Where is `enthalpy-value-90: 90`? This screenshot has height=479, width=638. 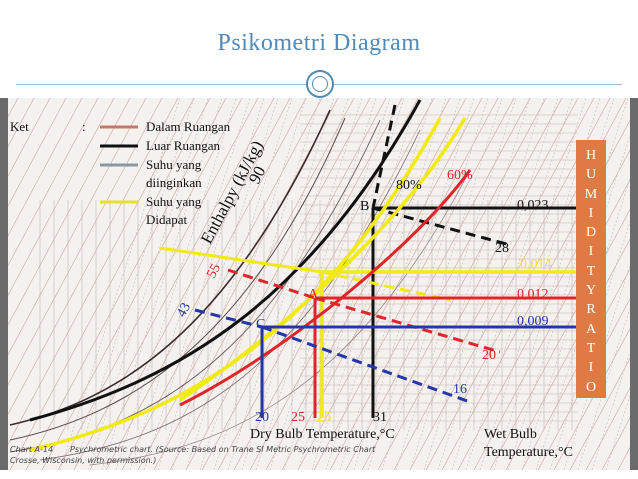 enthalpy-value-90: 90 is located at coordinates (257, 175).